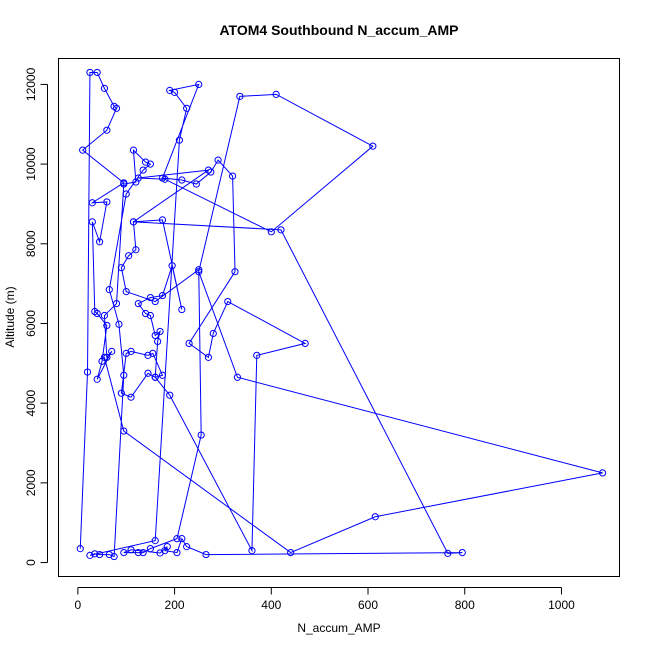 This screenshot has width=650, height=650. Describe the element at coordinates (78, 605) in the screenshot. I see `x-tick-label: 0` at that location.